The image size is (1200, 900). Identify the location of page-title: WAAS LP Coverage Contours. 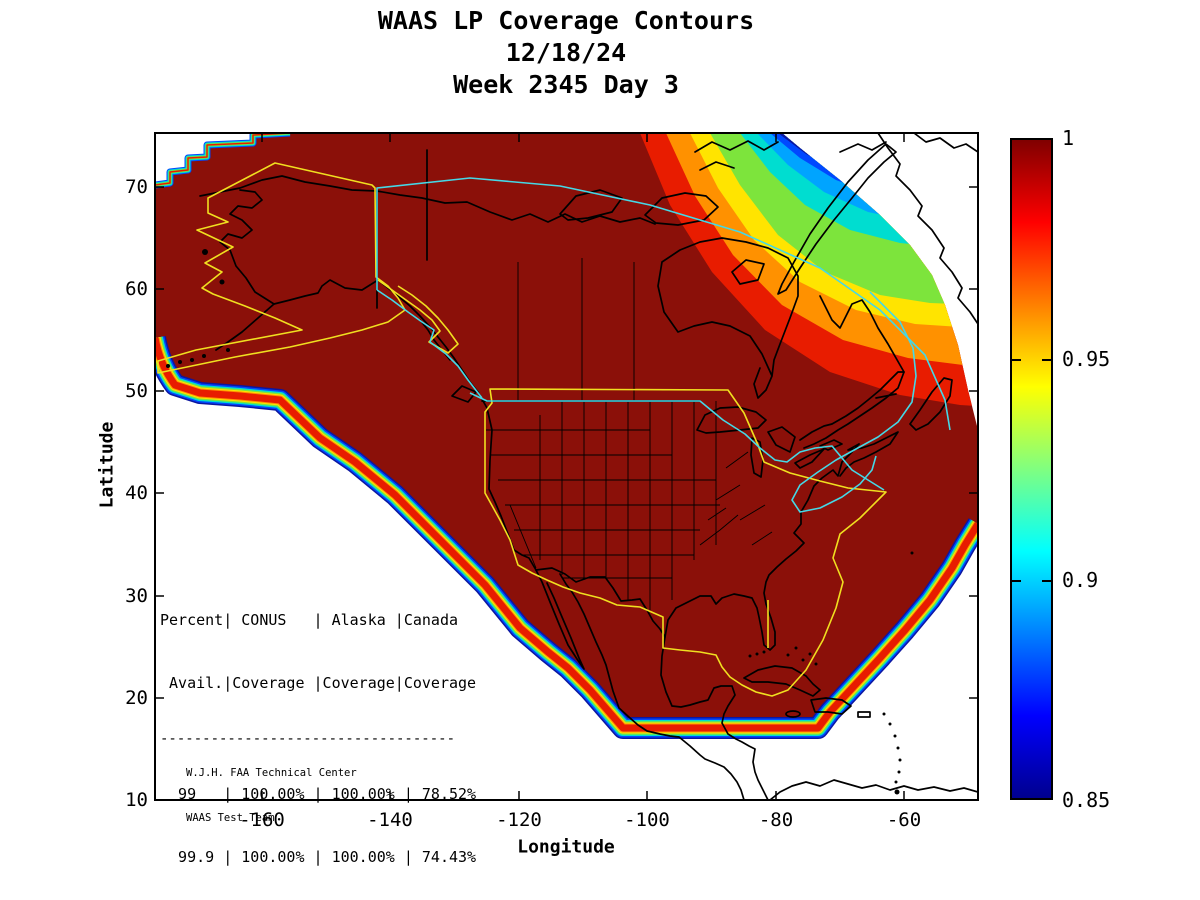
(566, 20).